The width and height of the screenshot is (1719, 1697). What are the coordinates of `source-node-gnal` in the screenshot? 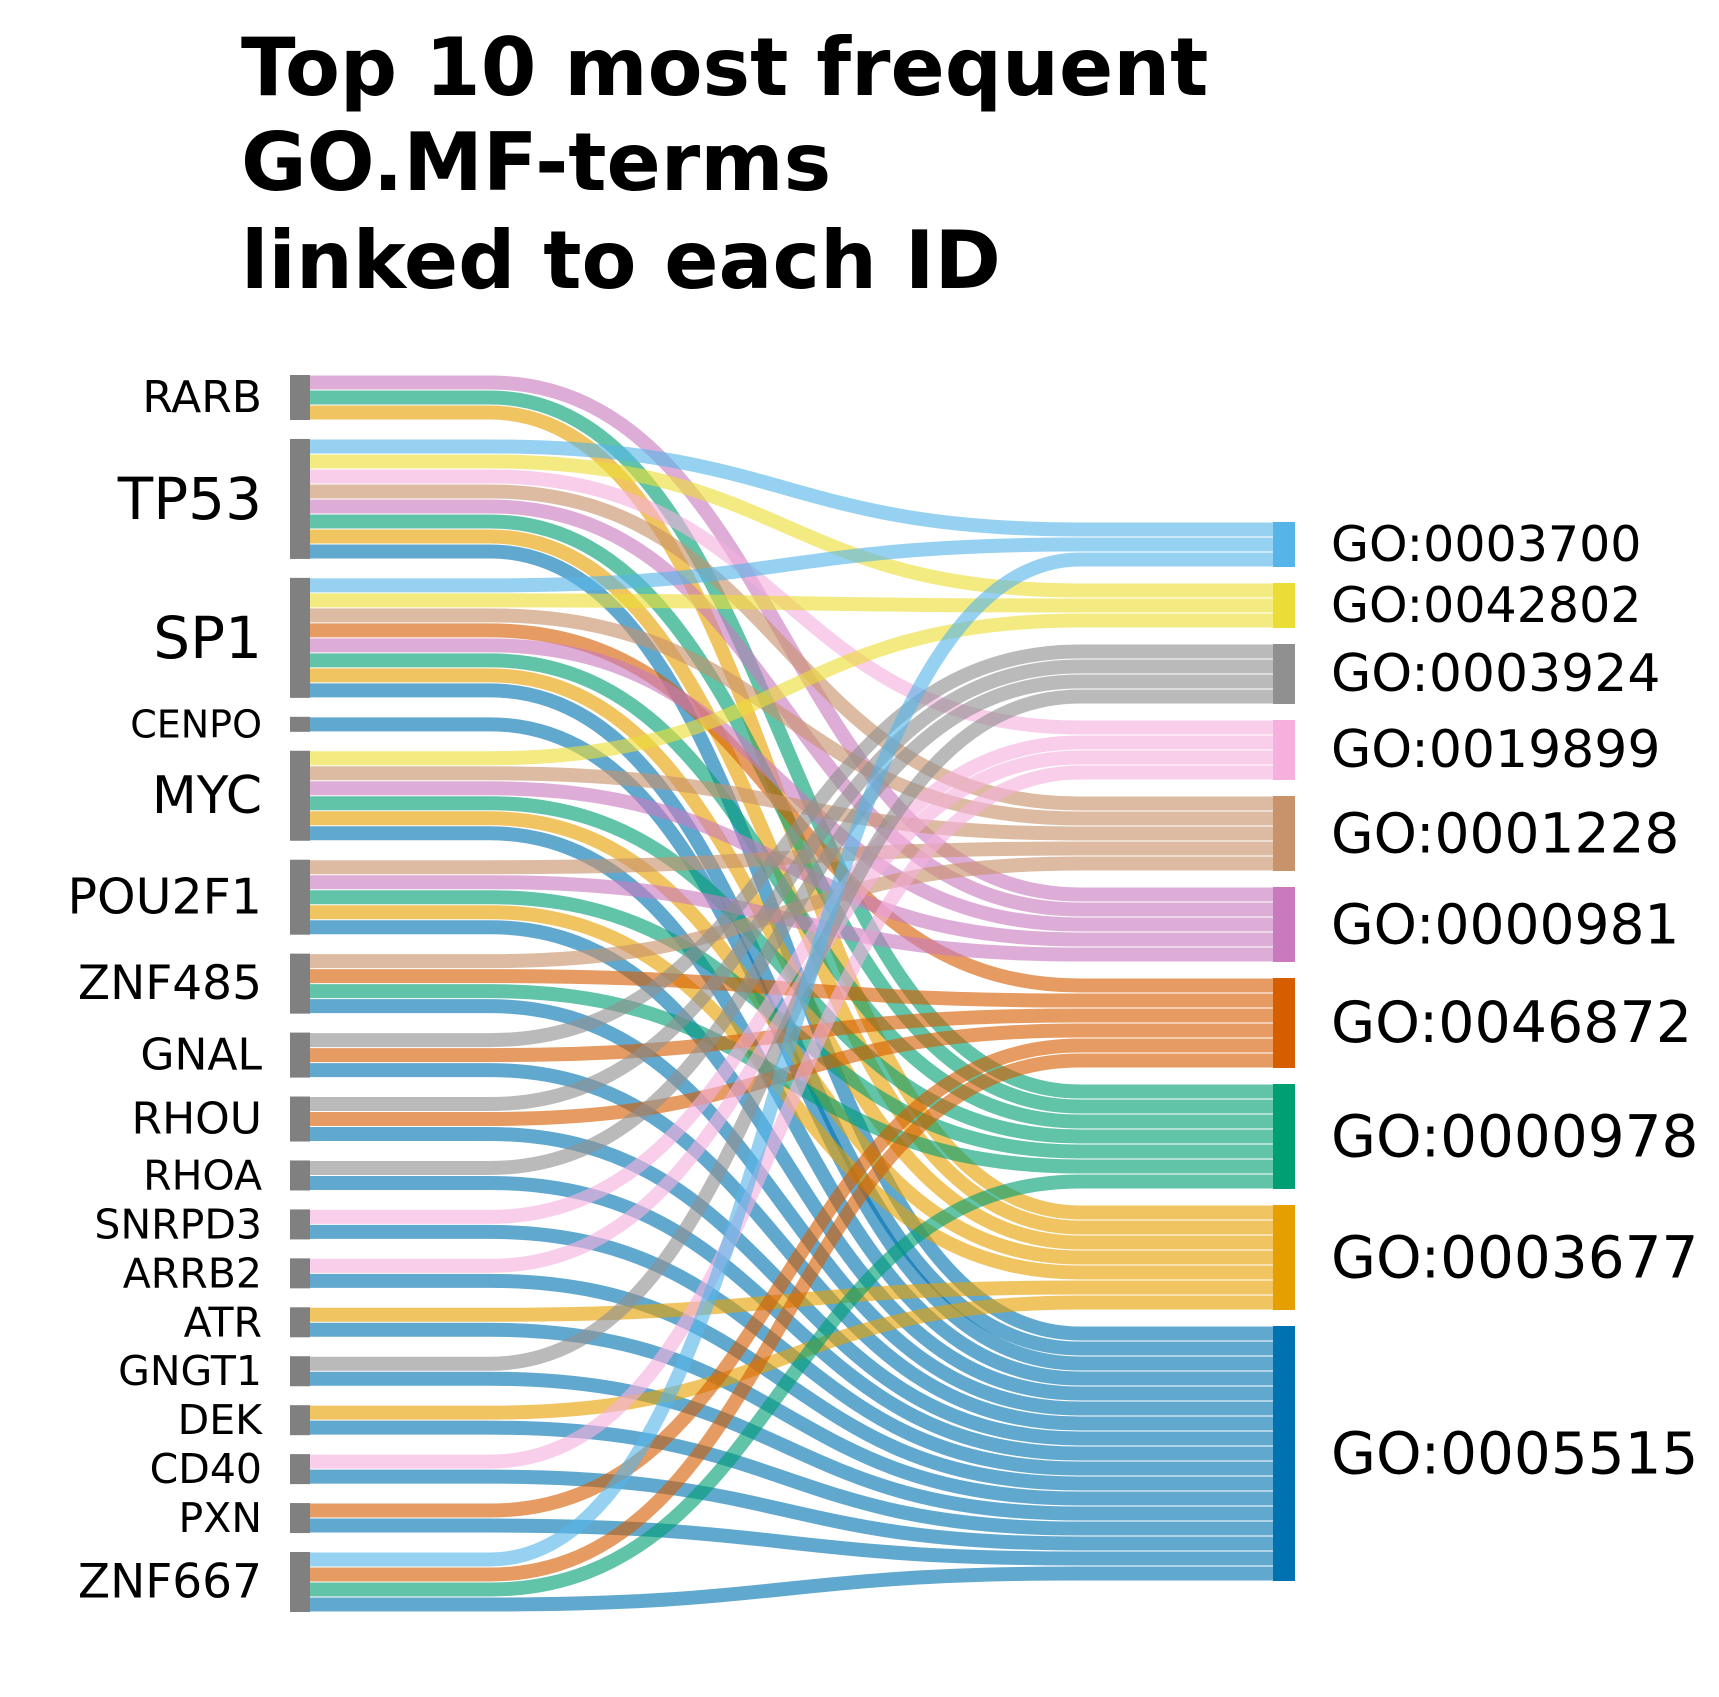 It's located at (300, 1055).